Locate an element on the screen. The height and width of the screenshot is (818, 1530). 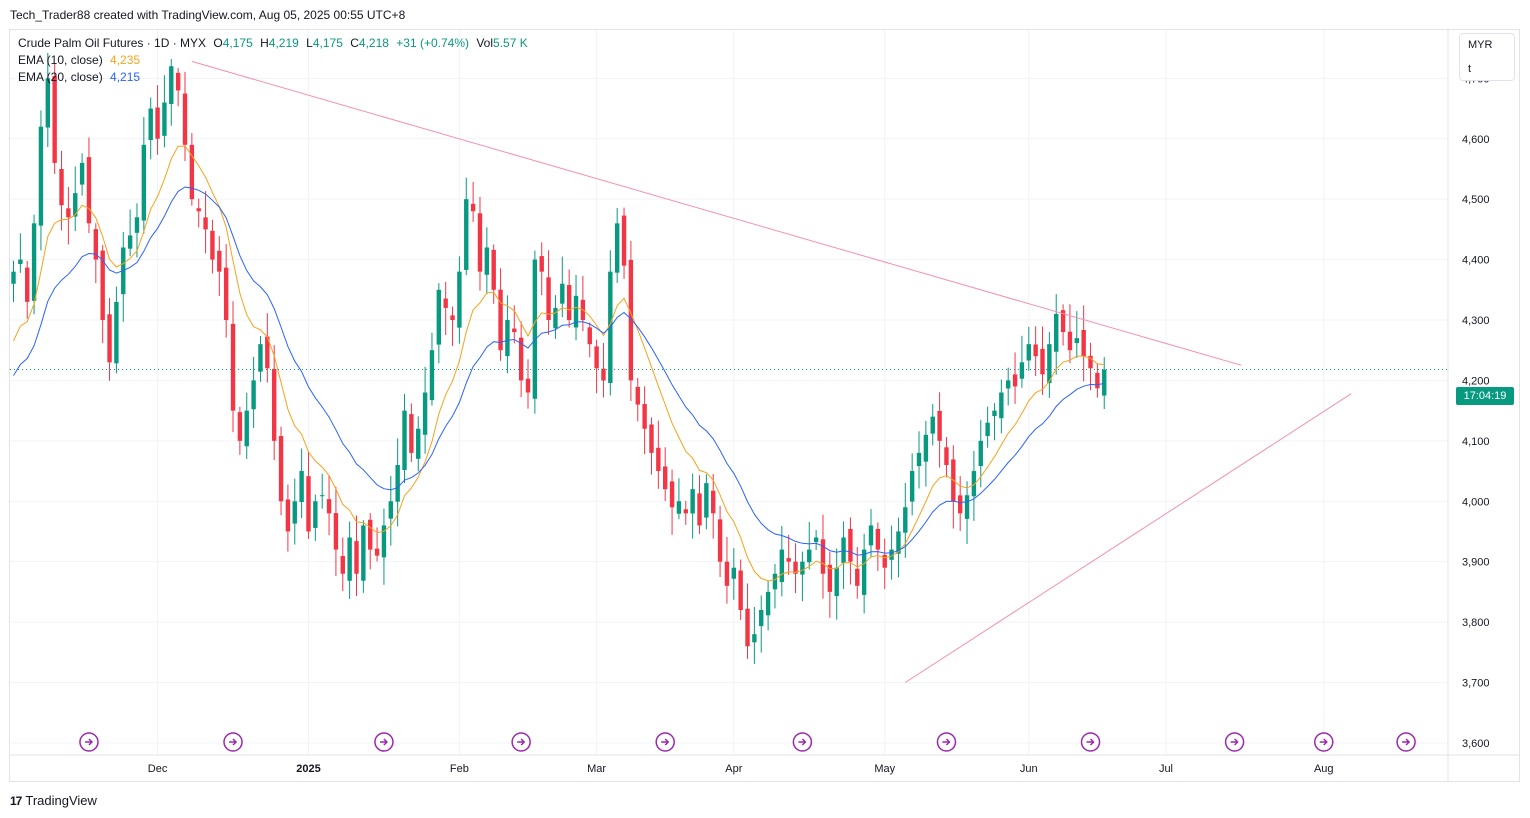
currency-code: MYR is located at coordinates (1480, 45).